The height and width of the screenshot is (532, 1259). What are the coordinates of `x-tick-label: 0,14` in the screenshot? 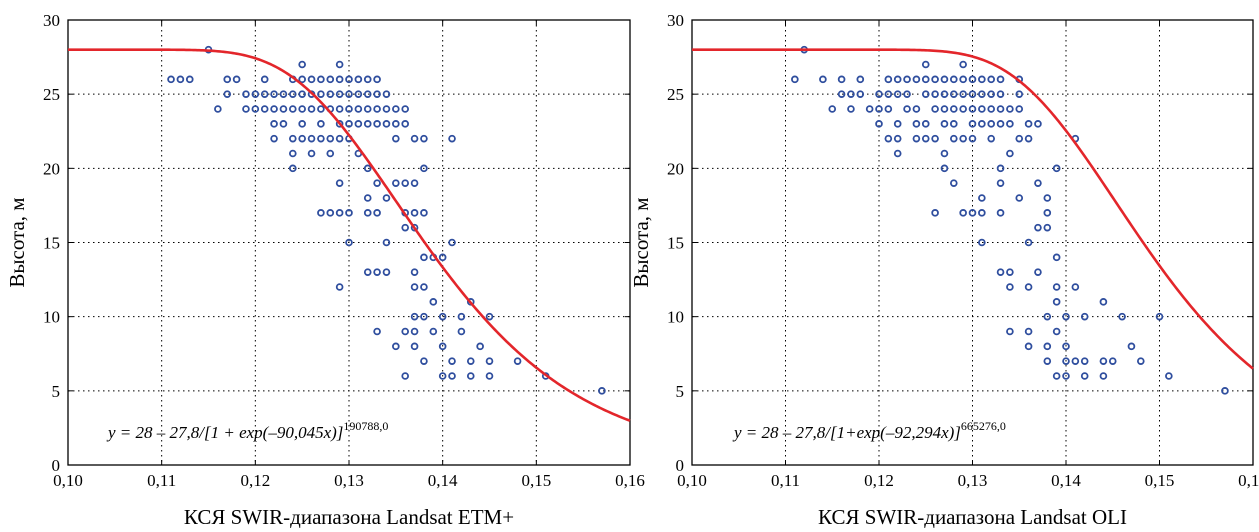 It's located at (1066, 480).